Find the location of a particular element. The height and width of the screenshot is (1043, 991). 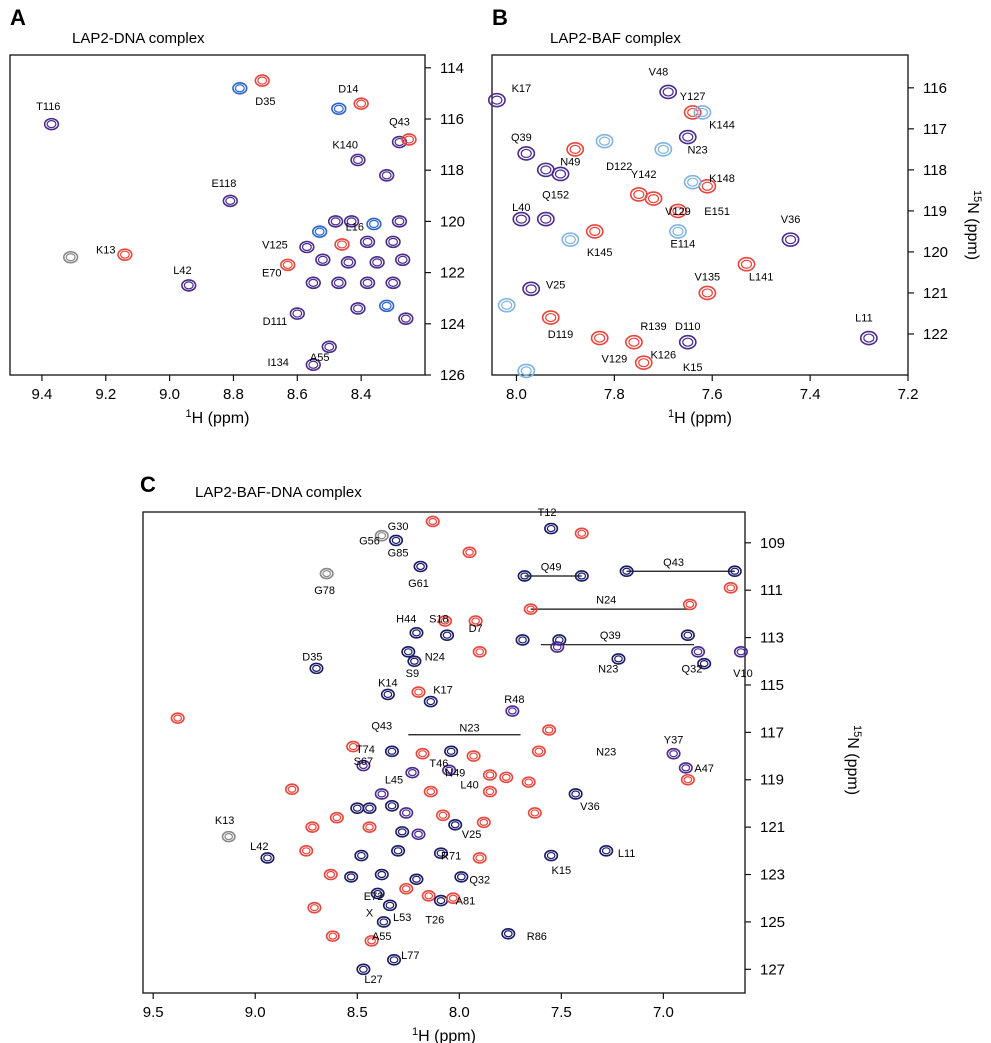

y-tick-label: 114 is located at coordinates (452, 68).